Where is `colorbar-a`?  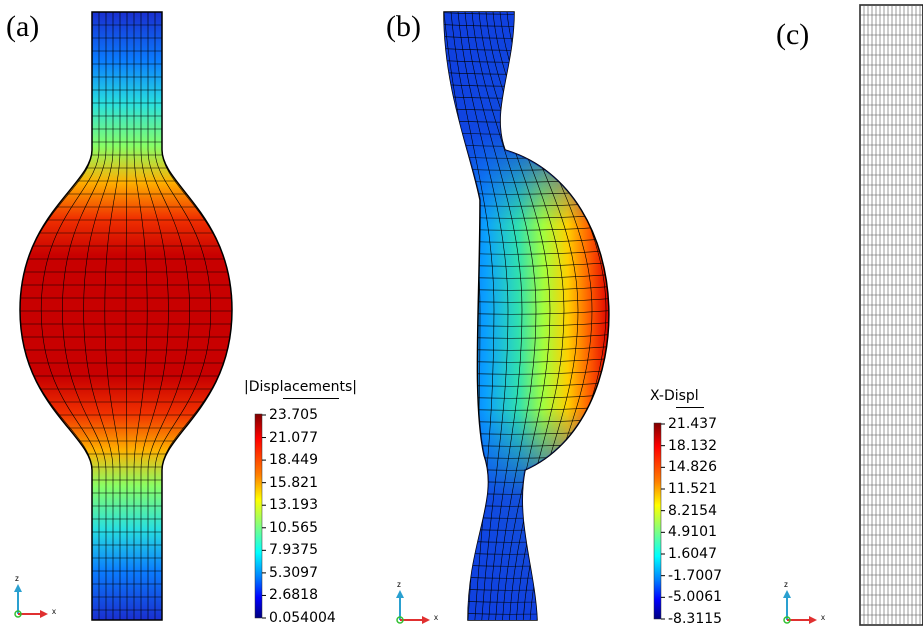
colorbar-a is located at coordinates (260, 516).